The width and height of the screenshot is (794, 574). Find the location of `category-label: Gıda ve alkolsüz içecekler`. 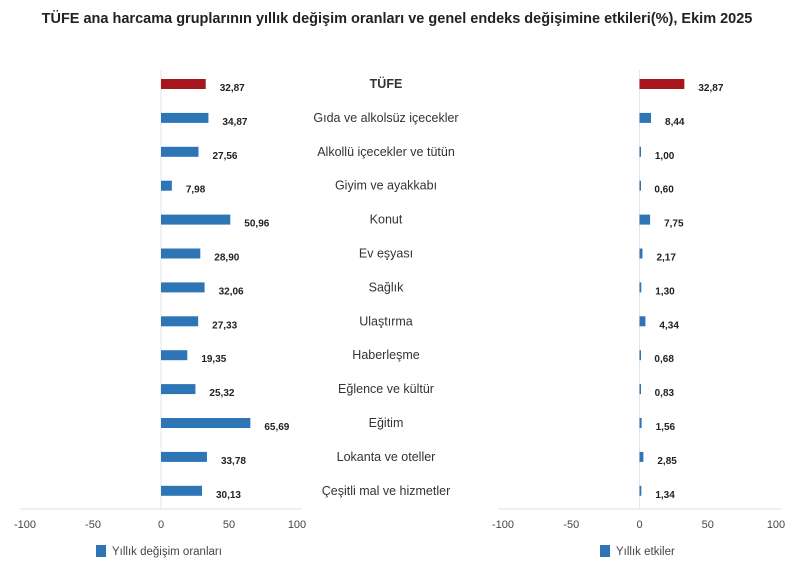

category-label: Gıda ve alkolsüz içecekler is located at coordinates (385, 118).